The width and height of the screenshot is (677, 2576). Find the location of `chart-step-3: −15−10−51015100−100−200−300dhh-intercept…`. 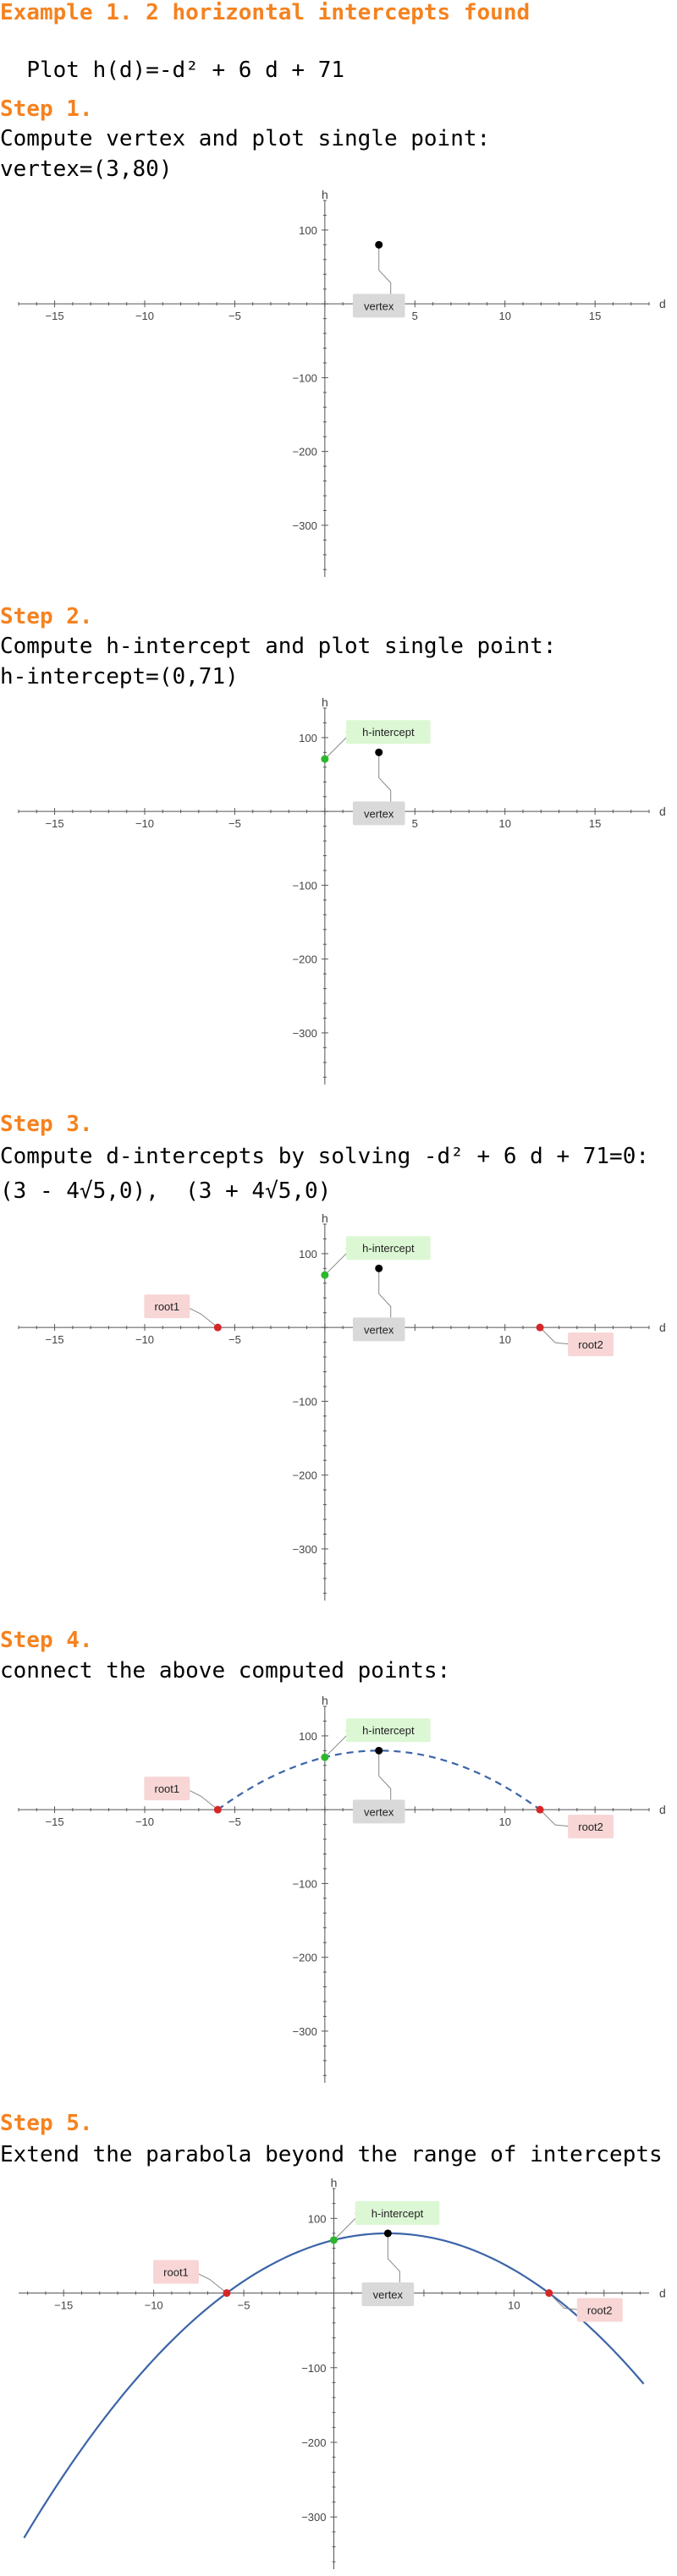

chart-step-3: −15−10−51015100−100−200−300dhh-intercept… is located at coordinates (342, 1406).